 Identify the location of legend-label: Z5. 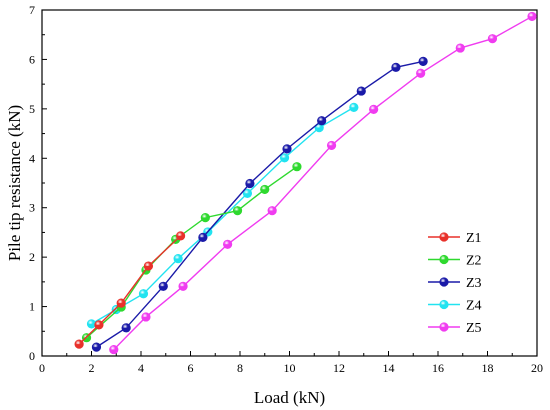
(474, 328).